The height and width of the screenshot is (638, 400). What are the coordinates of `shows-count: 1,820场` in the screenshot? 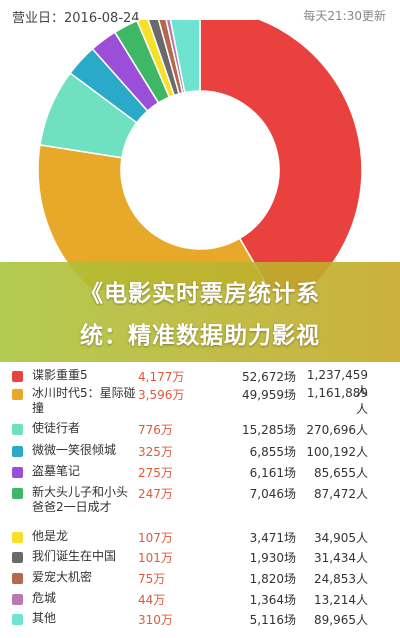 It's located at (272, 579).